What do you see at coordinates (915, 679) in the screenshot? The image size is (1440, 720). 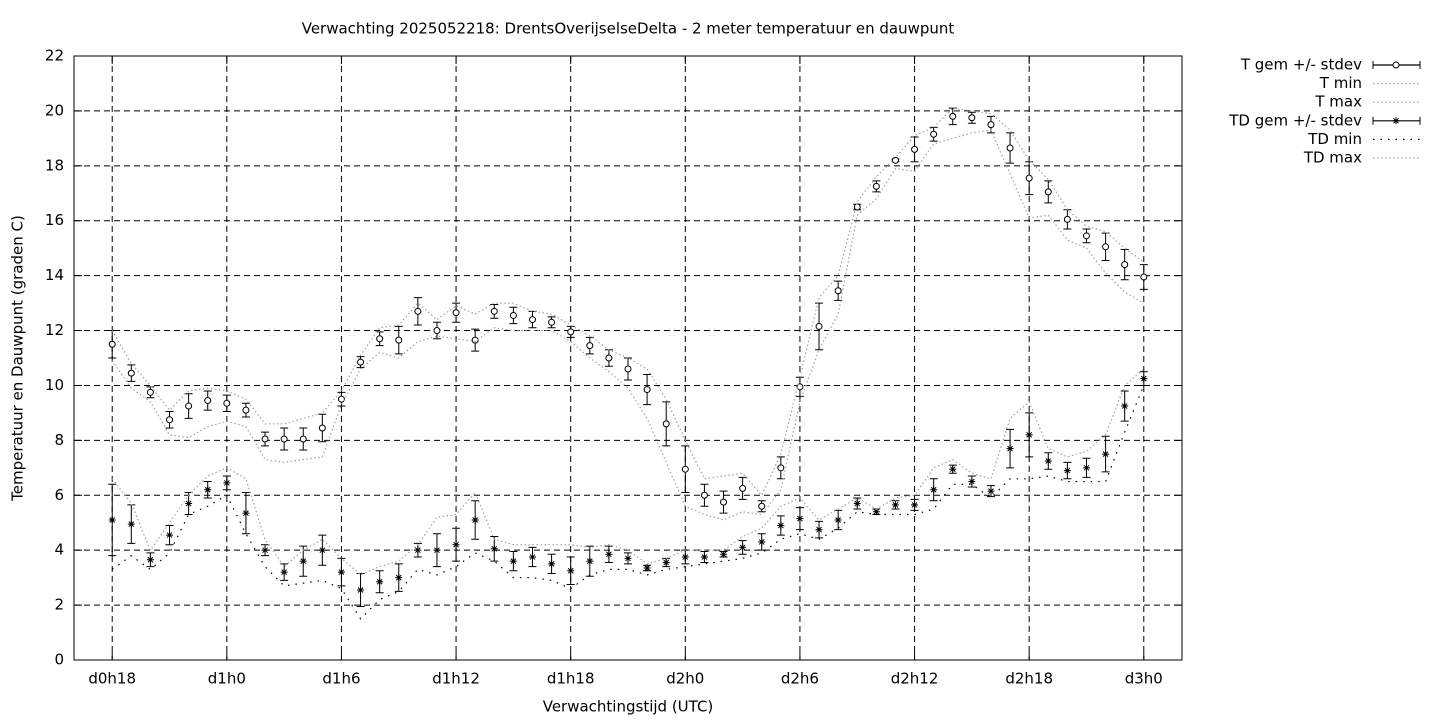 I see `x-tick-label: d2h12` at bounding box center [915, 679].